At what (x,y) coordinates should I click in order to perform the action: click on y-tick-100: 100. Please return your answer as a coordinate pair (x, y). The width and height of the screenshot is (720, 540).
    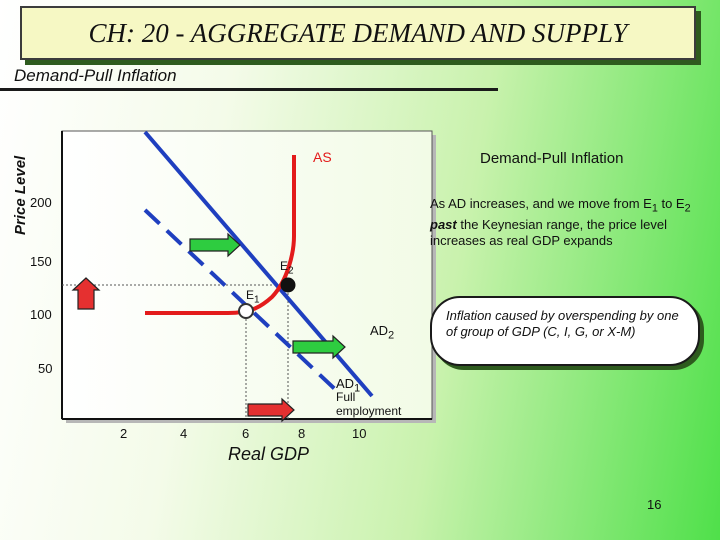
    Looking at the image, I should click on (41, 314).